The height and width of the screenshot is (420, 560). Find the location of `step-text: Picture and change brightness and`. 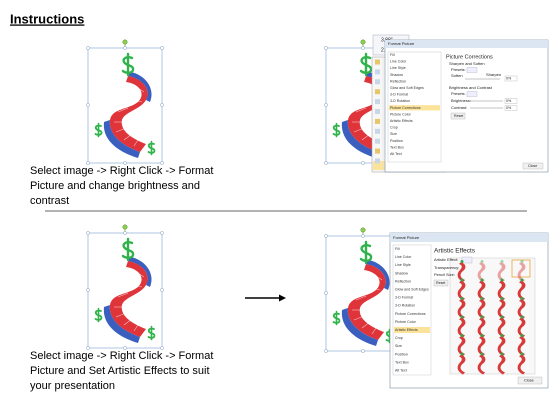

step-text: Picture and change brightness and is located at coordinates (115, 186).